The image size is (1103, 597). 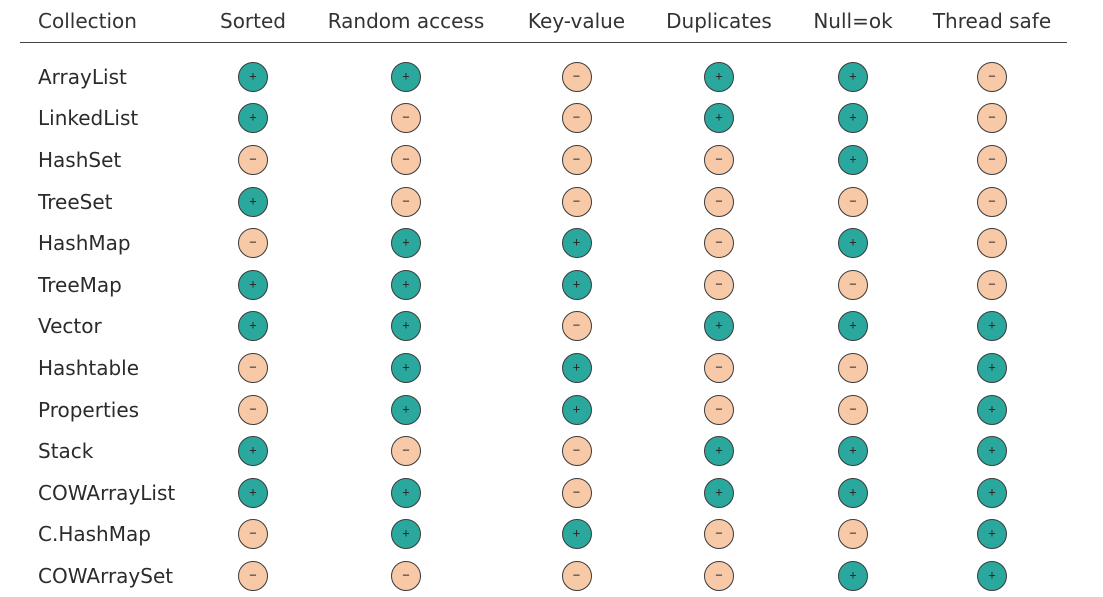 I want to click on column-header-thread-safe: Thread safe, so click(x=992, y=21).